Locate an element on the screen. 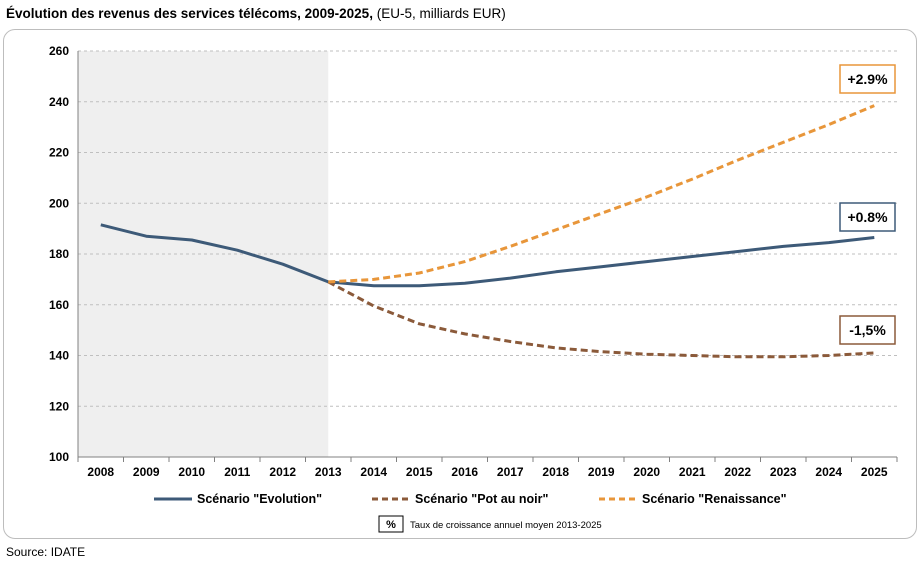  x-tick-label-2018: 2018 is located at coordinates (555, 472).